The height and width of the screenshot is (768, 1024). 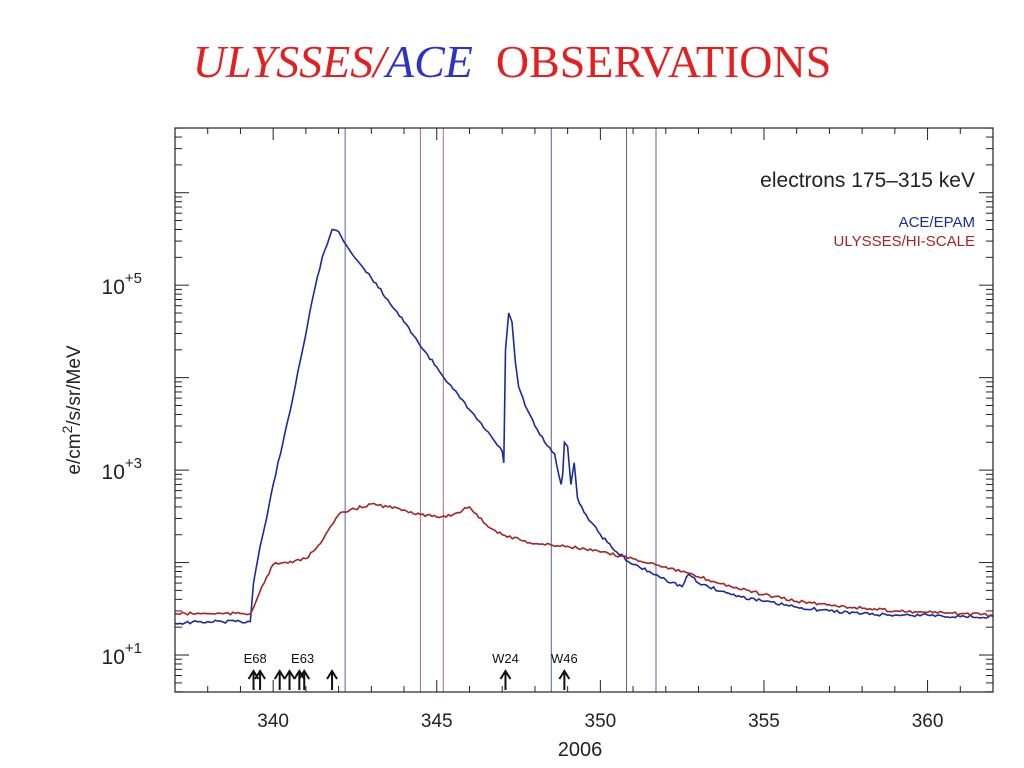 What do you see at coordinates (302, 658) in the screenshot?
I see `event-label-1: E63` at bounding box center [302, 658].